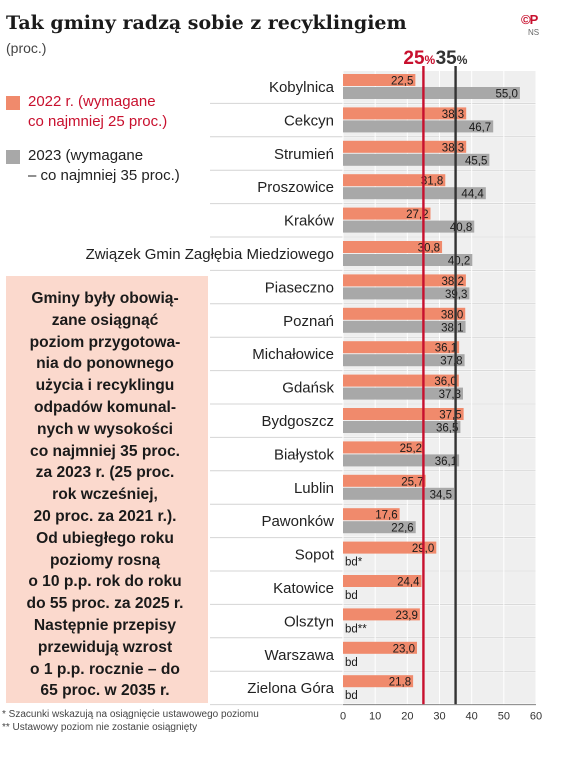 This screenshot has height=760, width=564. What do you see at coordinates (417, 215) in the screenshot?
I see `data-label-2022: 27,2` at bounding box center [417, 215].